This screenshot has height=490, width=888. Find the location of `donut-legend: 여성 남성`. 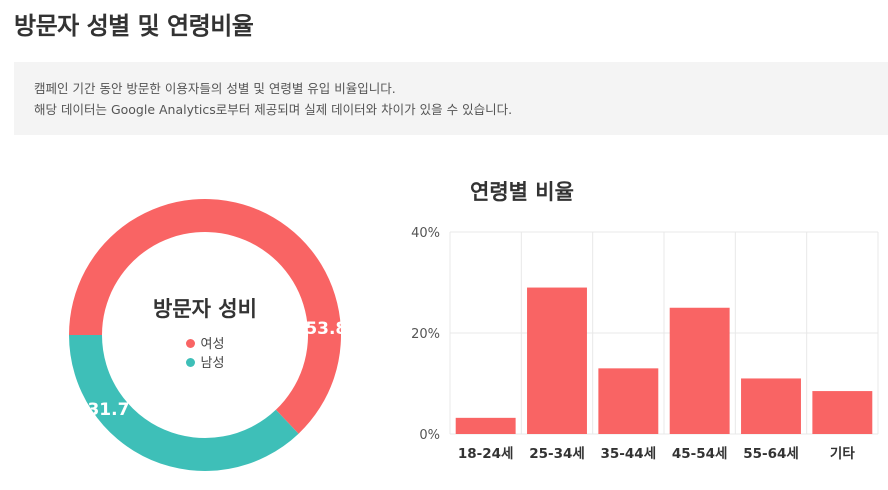

donut-legend: 여성 남성 is located at coordinates (205, 354).